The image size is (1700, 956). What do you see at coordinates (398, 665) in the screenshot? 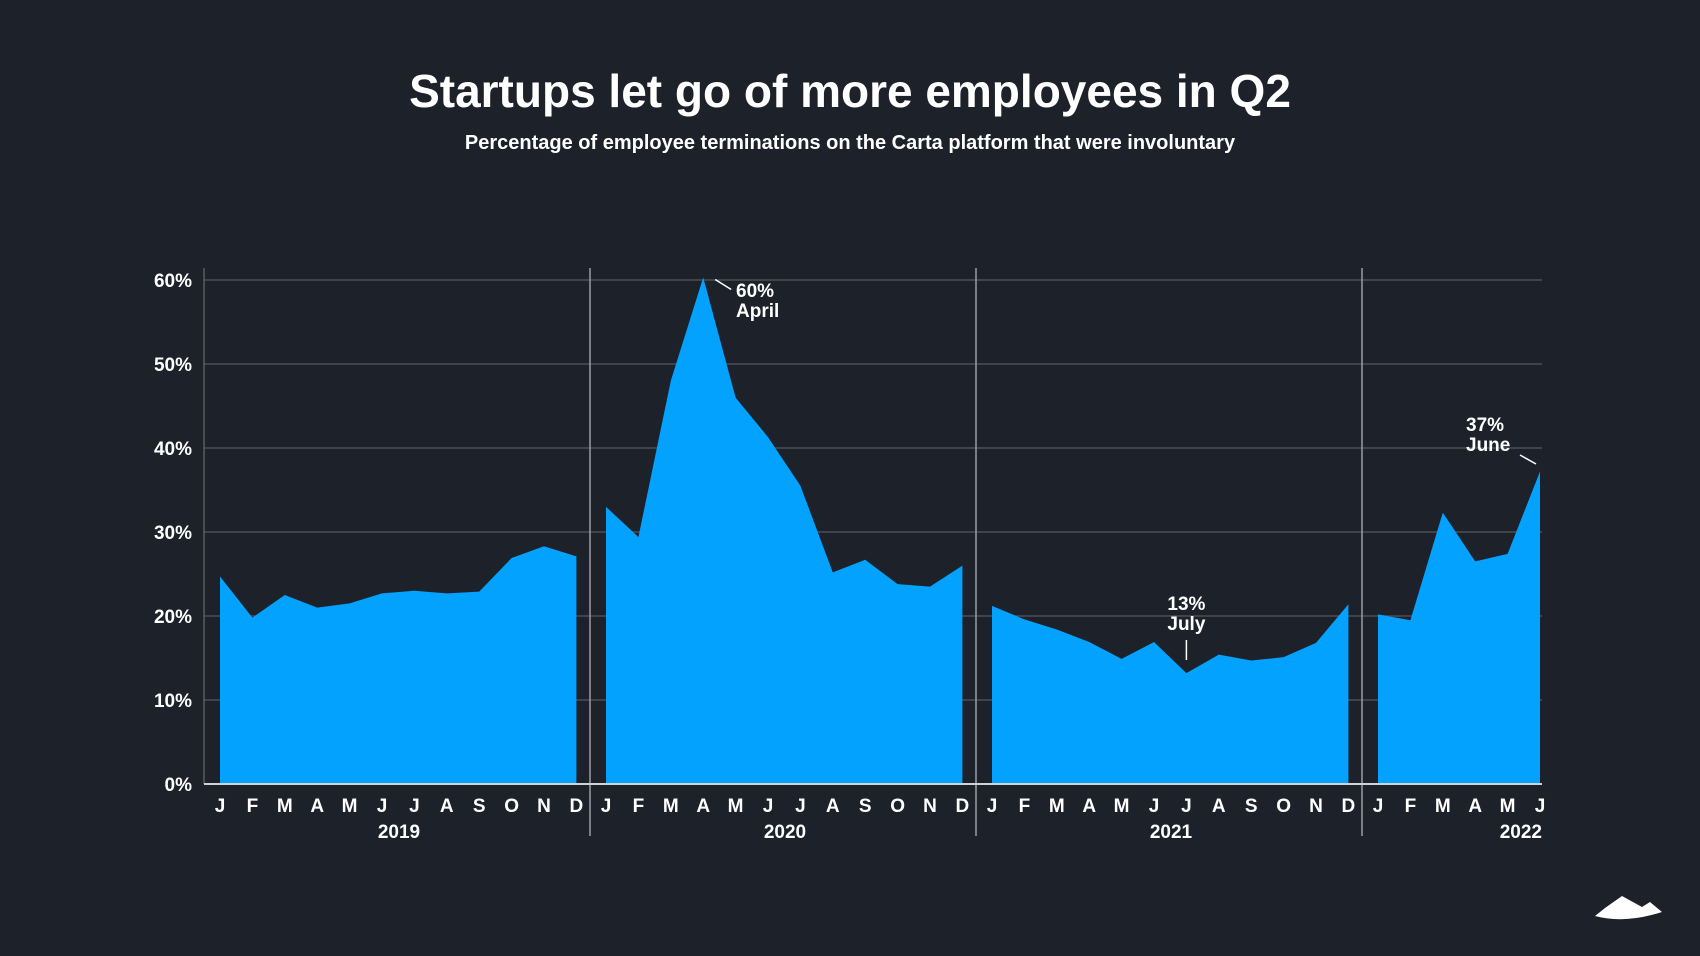
I see `area-2019` at bounding box center [398, 665].